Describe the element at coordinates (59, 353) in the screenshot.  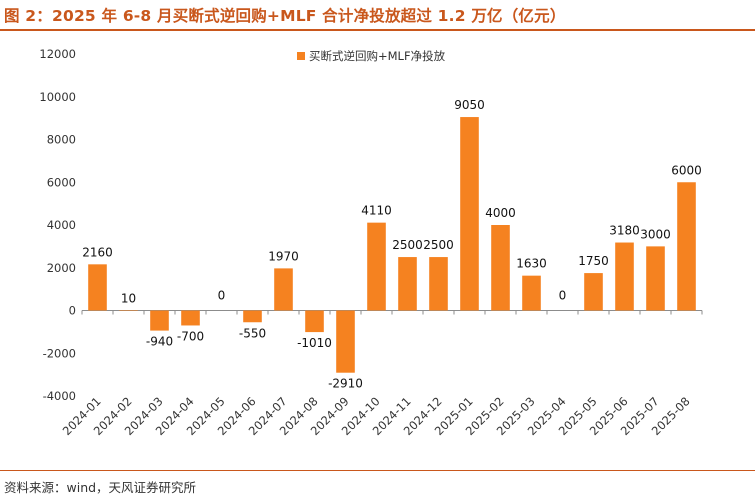
I see `y-tick-label: -2000` at that location.